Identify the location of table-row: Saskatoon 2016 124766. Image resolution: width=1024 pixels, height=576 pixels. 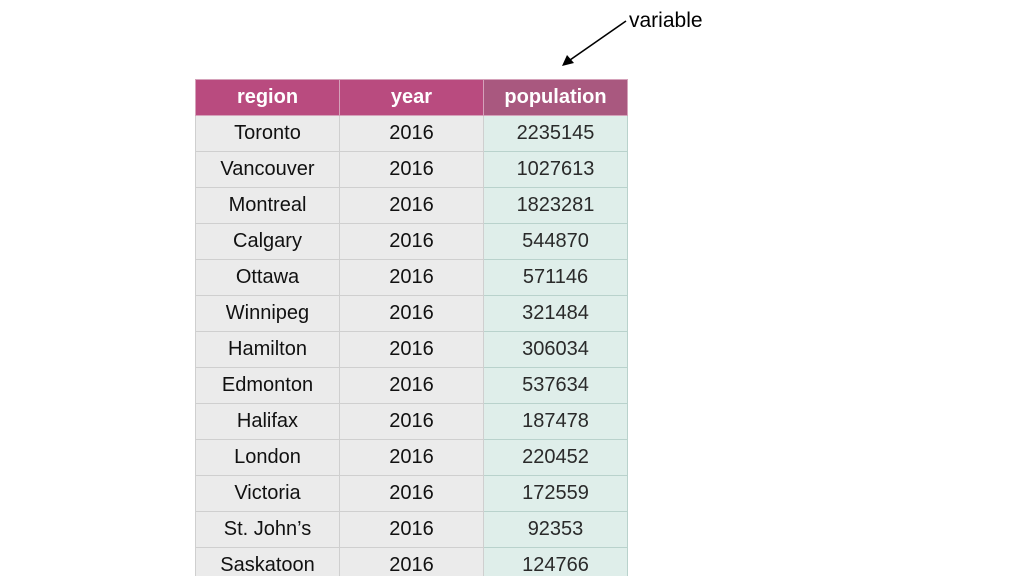
(411, 561).